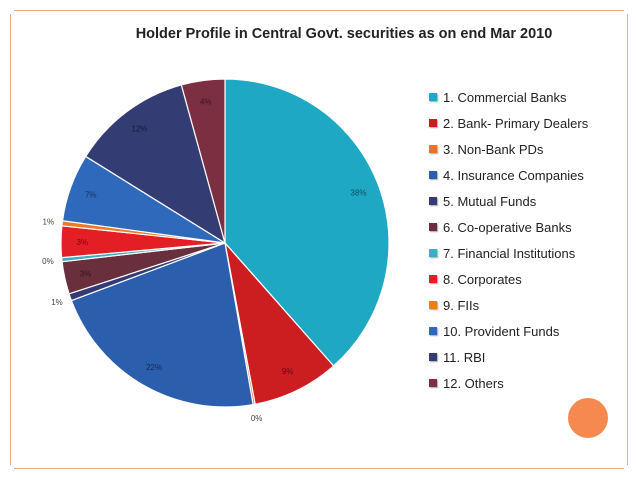 The height and width of the screenshot is (479, 638). I want to click on legend-label: 7. Financial Institutions, so click(509, 253).